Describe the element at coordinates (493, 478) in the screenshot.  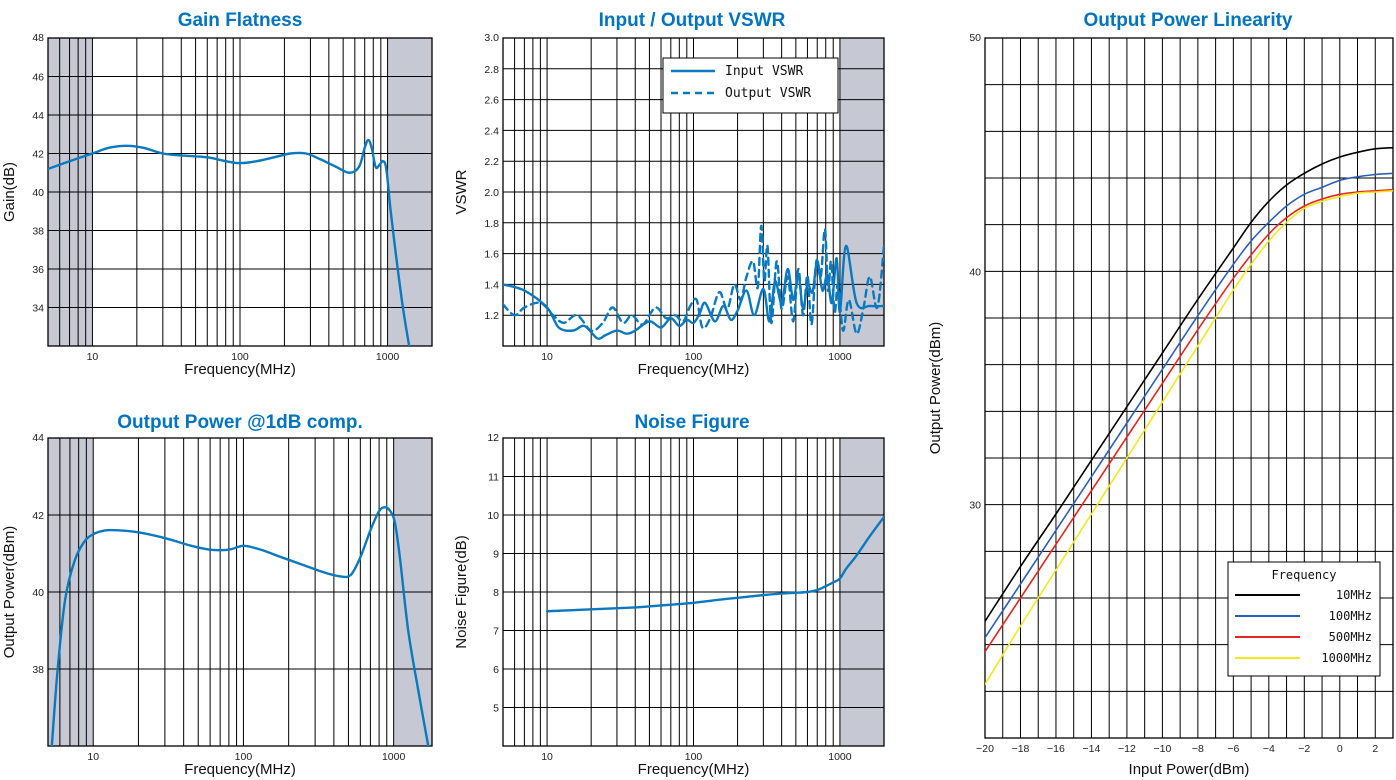
I see `y-tick-label: 11` at that location.